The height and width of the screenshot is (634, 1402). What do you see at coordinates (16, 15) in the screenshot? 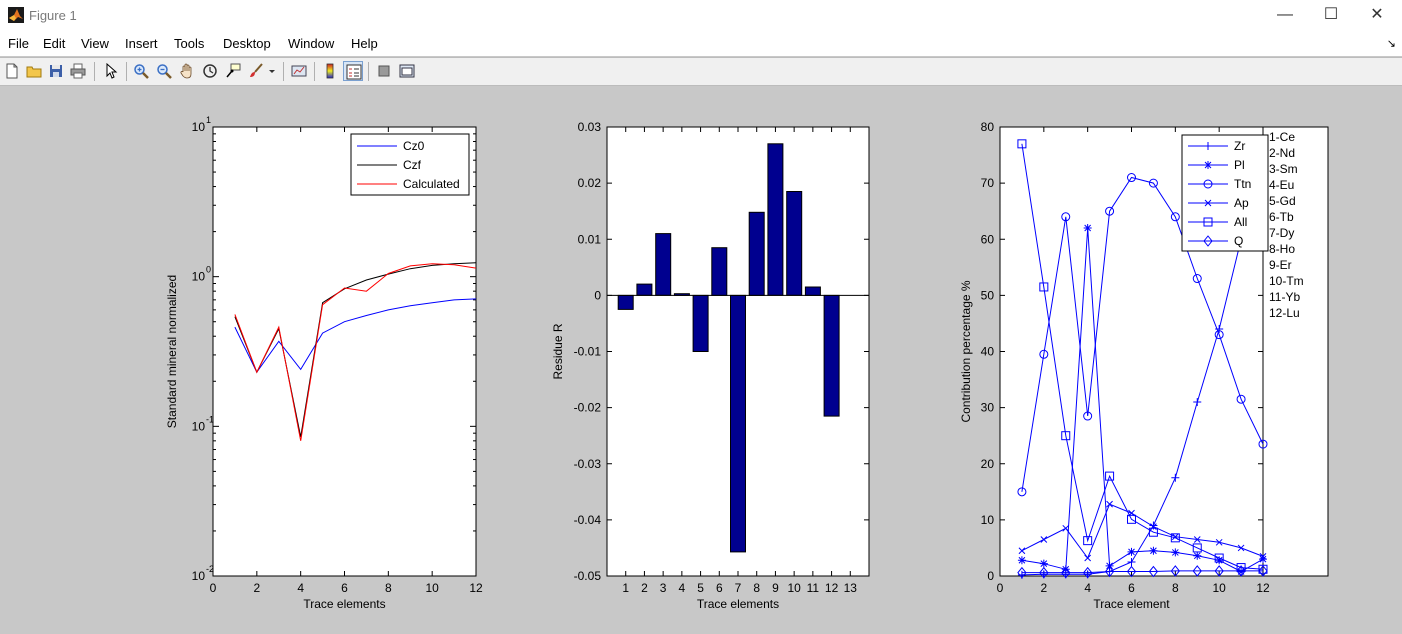
I see `matlab-logo-icon` at bounding box center [16, 15].